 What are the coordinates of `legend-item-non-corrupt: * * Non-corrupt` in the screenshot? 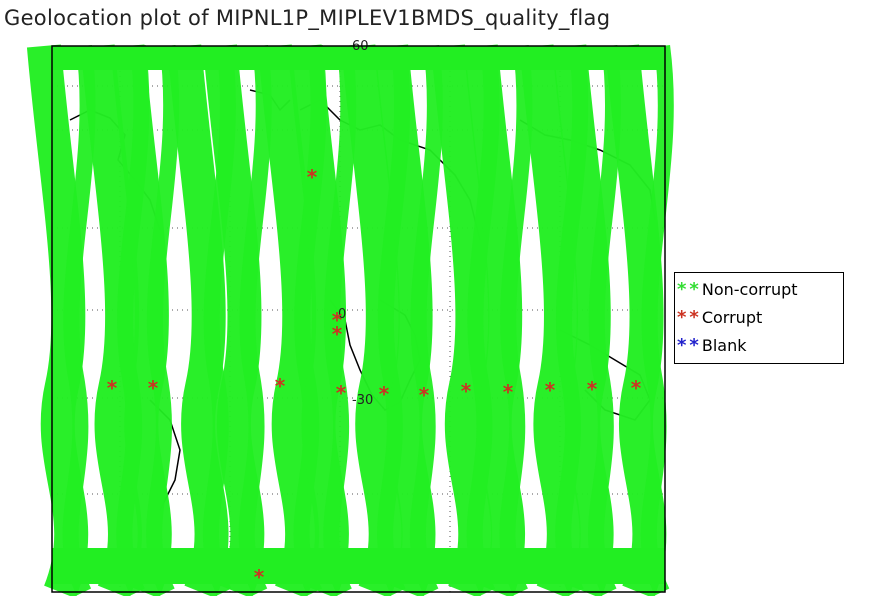 It's located at (737, 289).